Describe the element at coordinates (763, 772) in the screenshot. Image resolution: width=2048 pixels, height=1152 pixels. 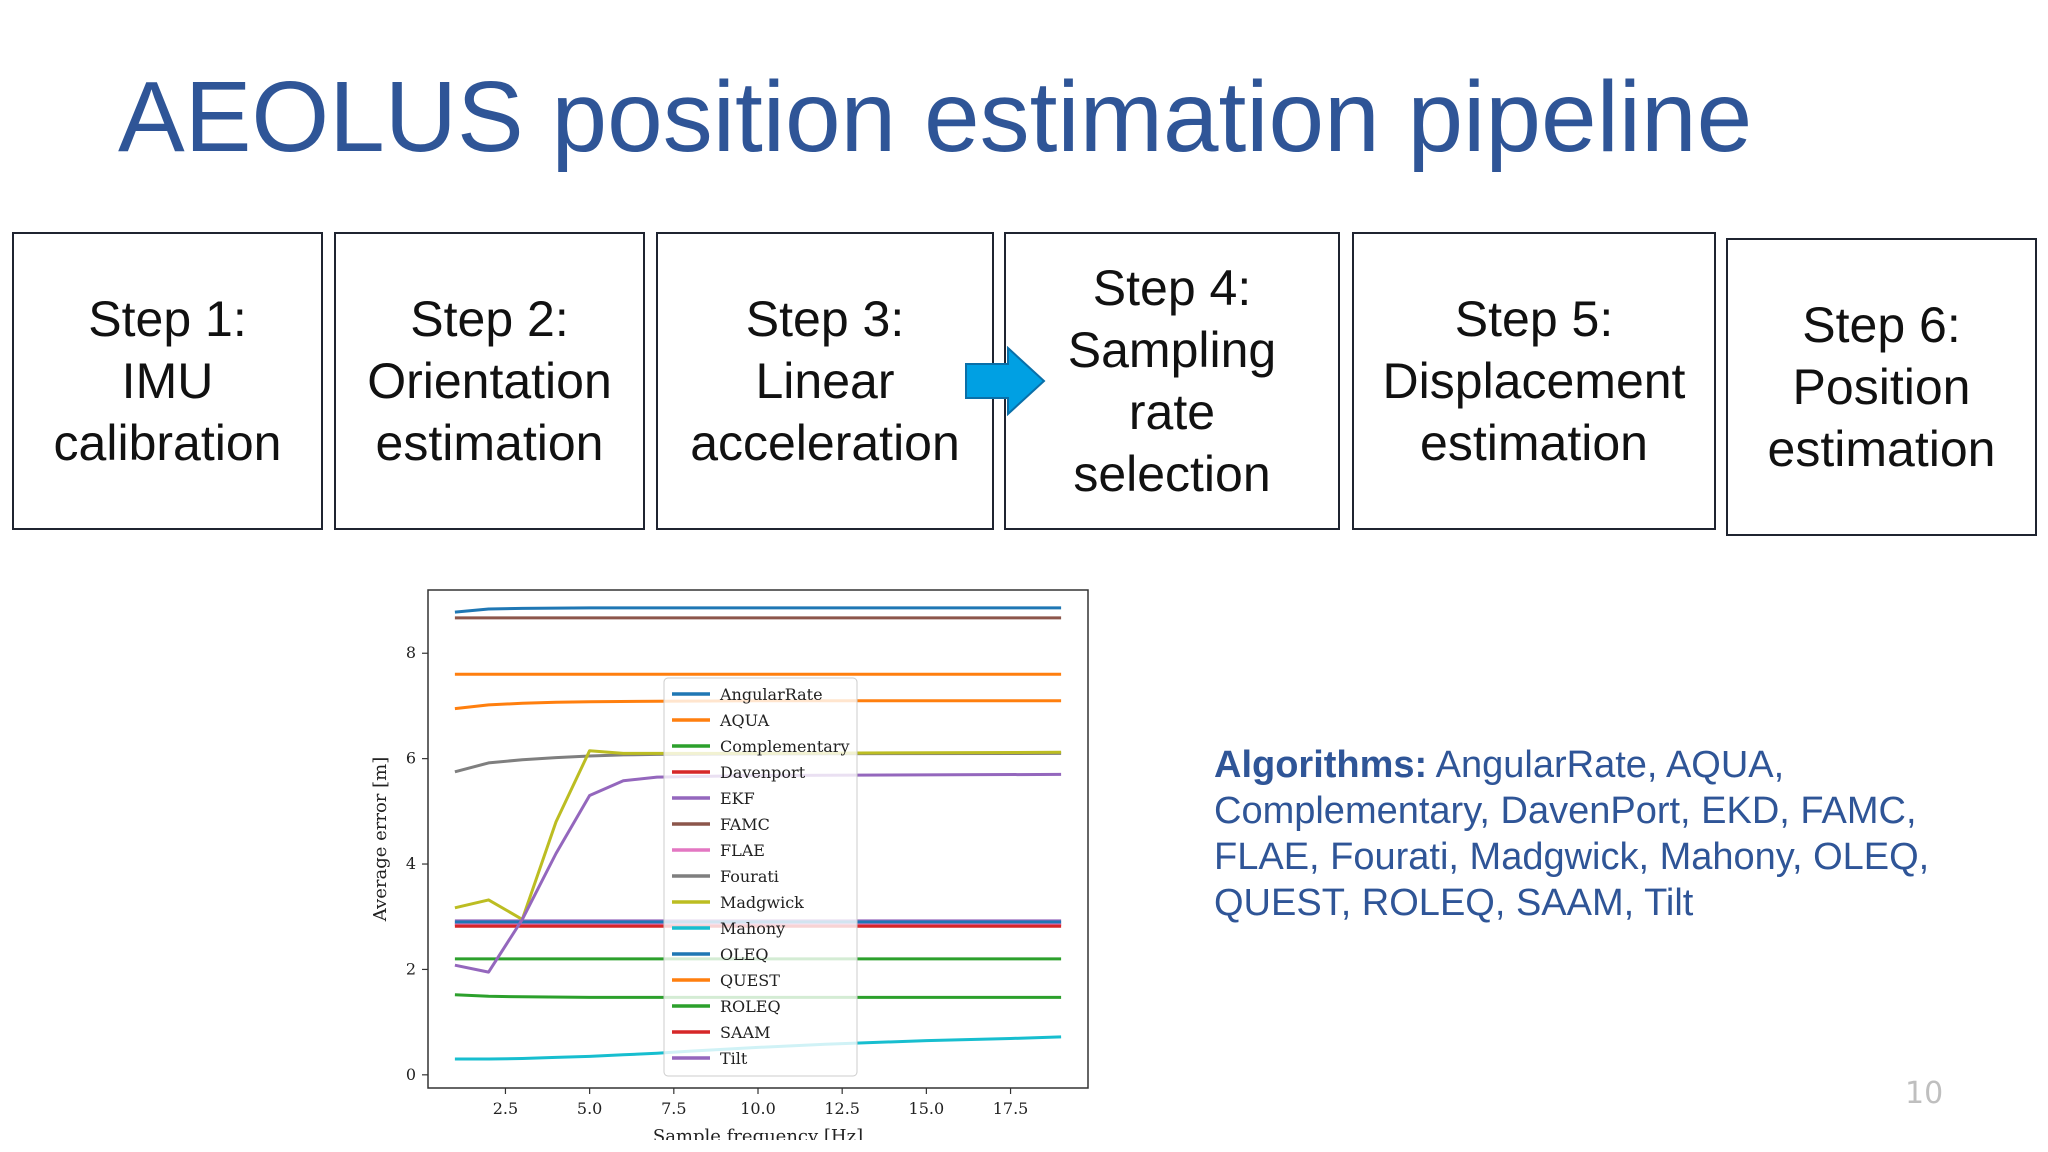
I see `legend-label-davenport: Davenport` at that location.